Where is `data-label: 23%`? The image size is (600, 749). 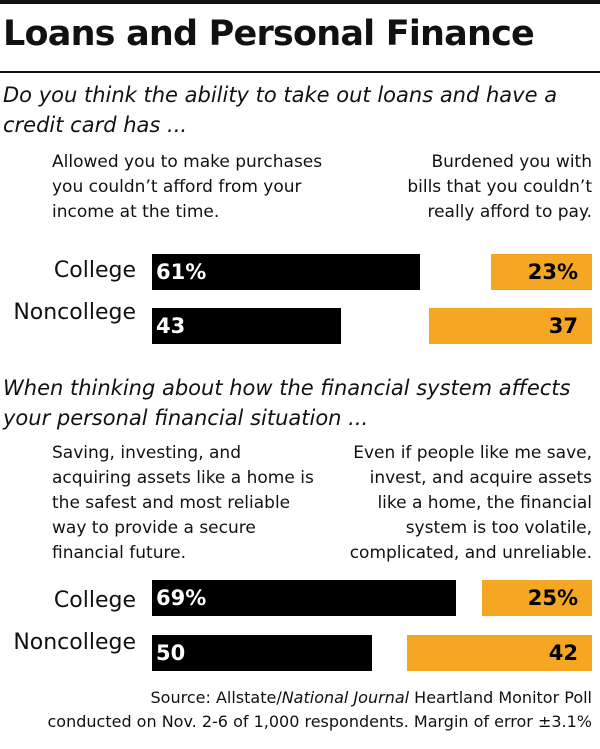 data-label: 23% is located at coordinates (552, 272).